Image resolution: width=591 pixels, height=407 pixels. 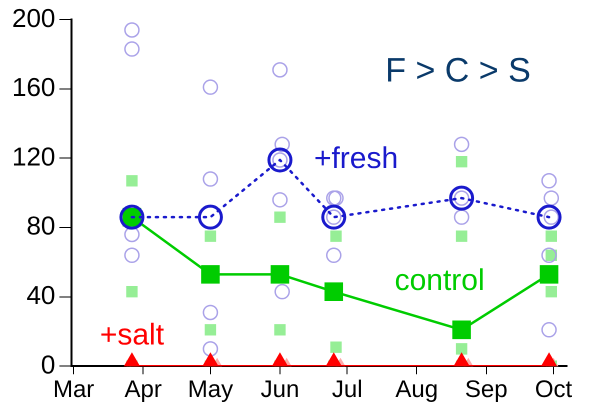 I want to click on x-tick-label: Mar, so click(x=73, y=390).